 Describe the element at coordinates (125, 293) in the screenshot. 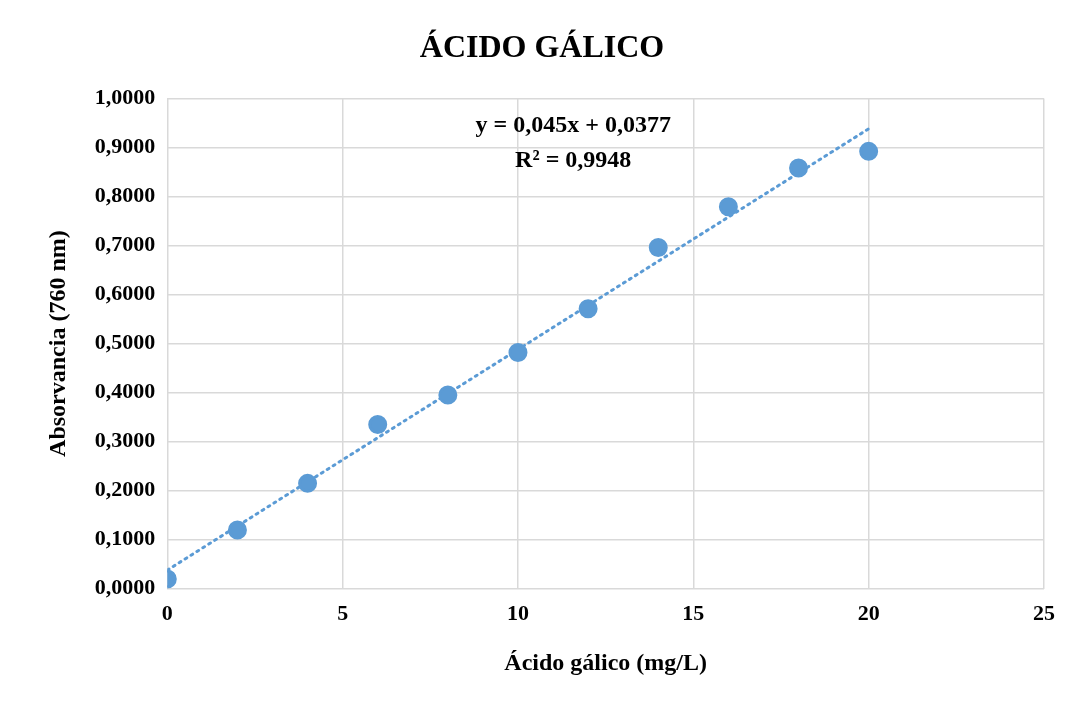

I see `y-tick-label: 0,6000` at that location.